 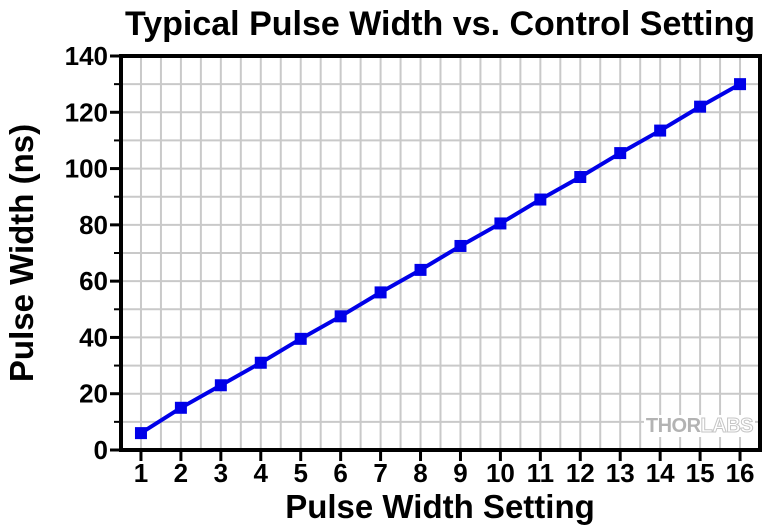 What do you see at coordinates (460, 473) in the screenshot?
I see `x-tick-label: 9` at bounding box center [460, 473].